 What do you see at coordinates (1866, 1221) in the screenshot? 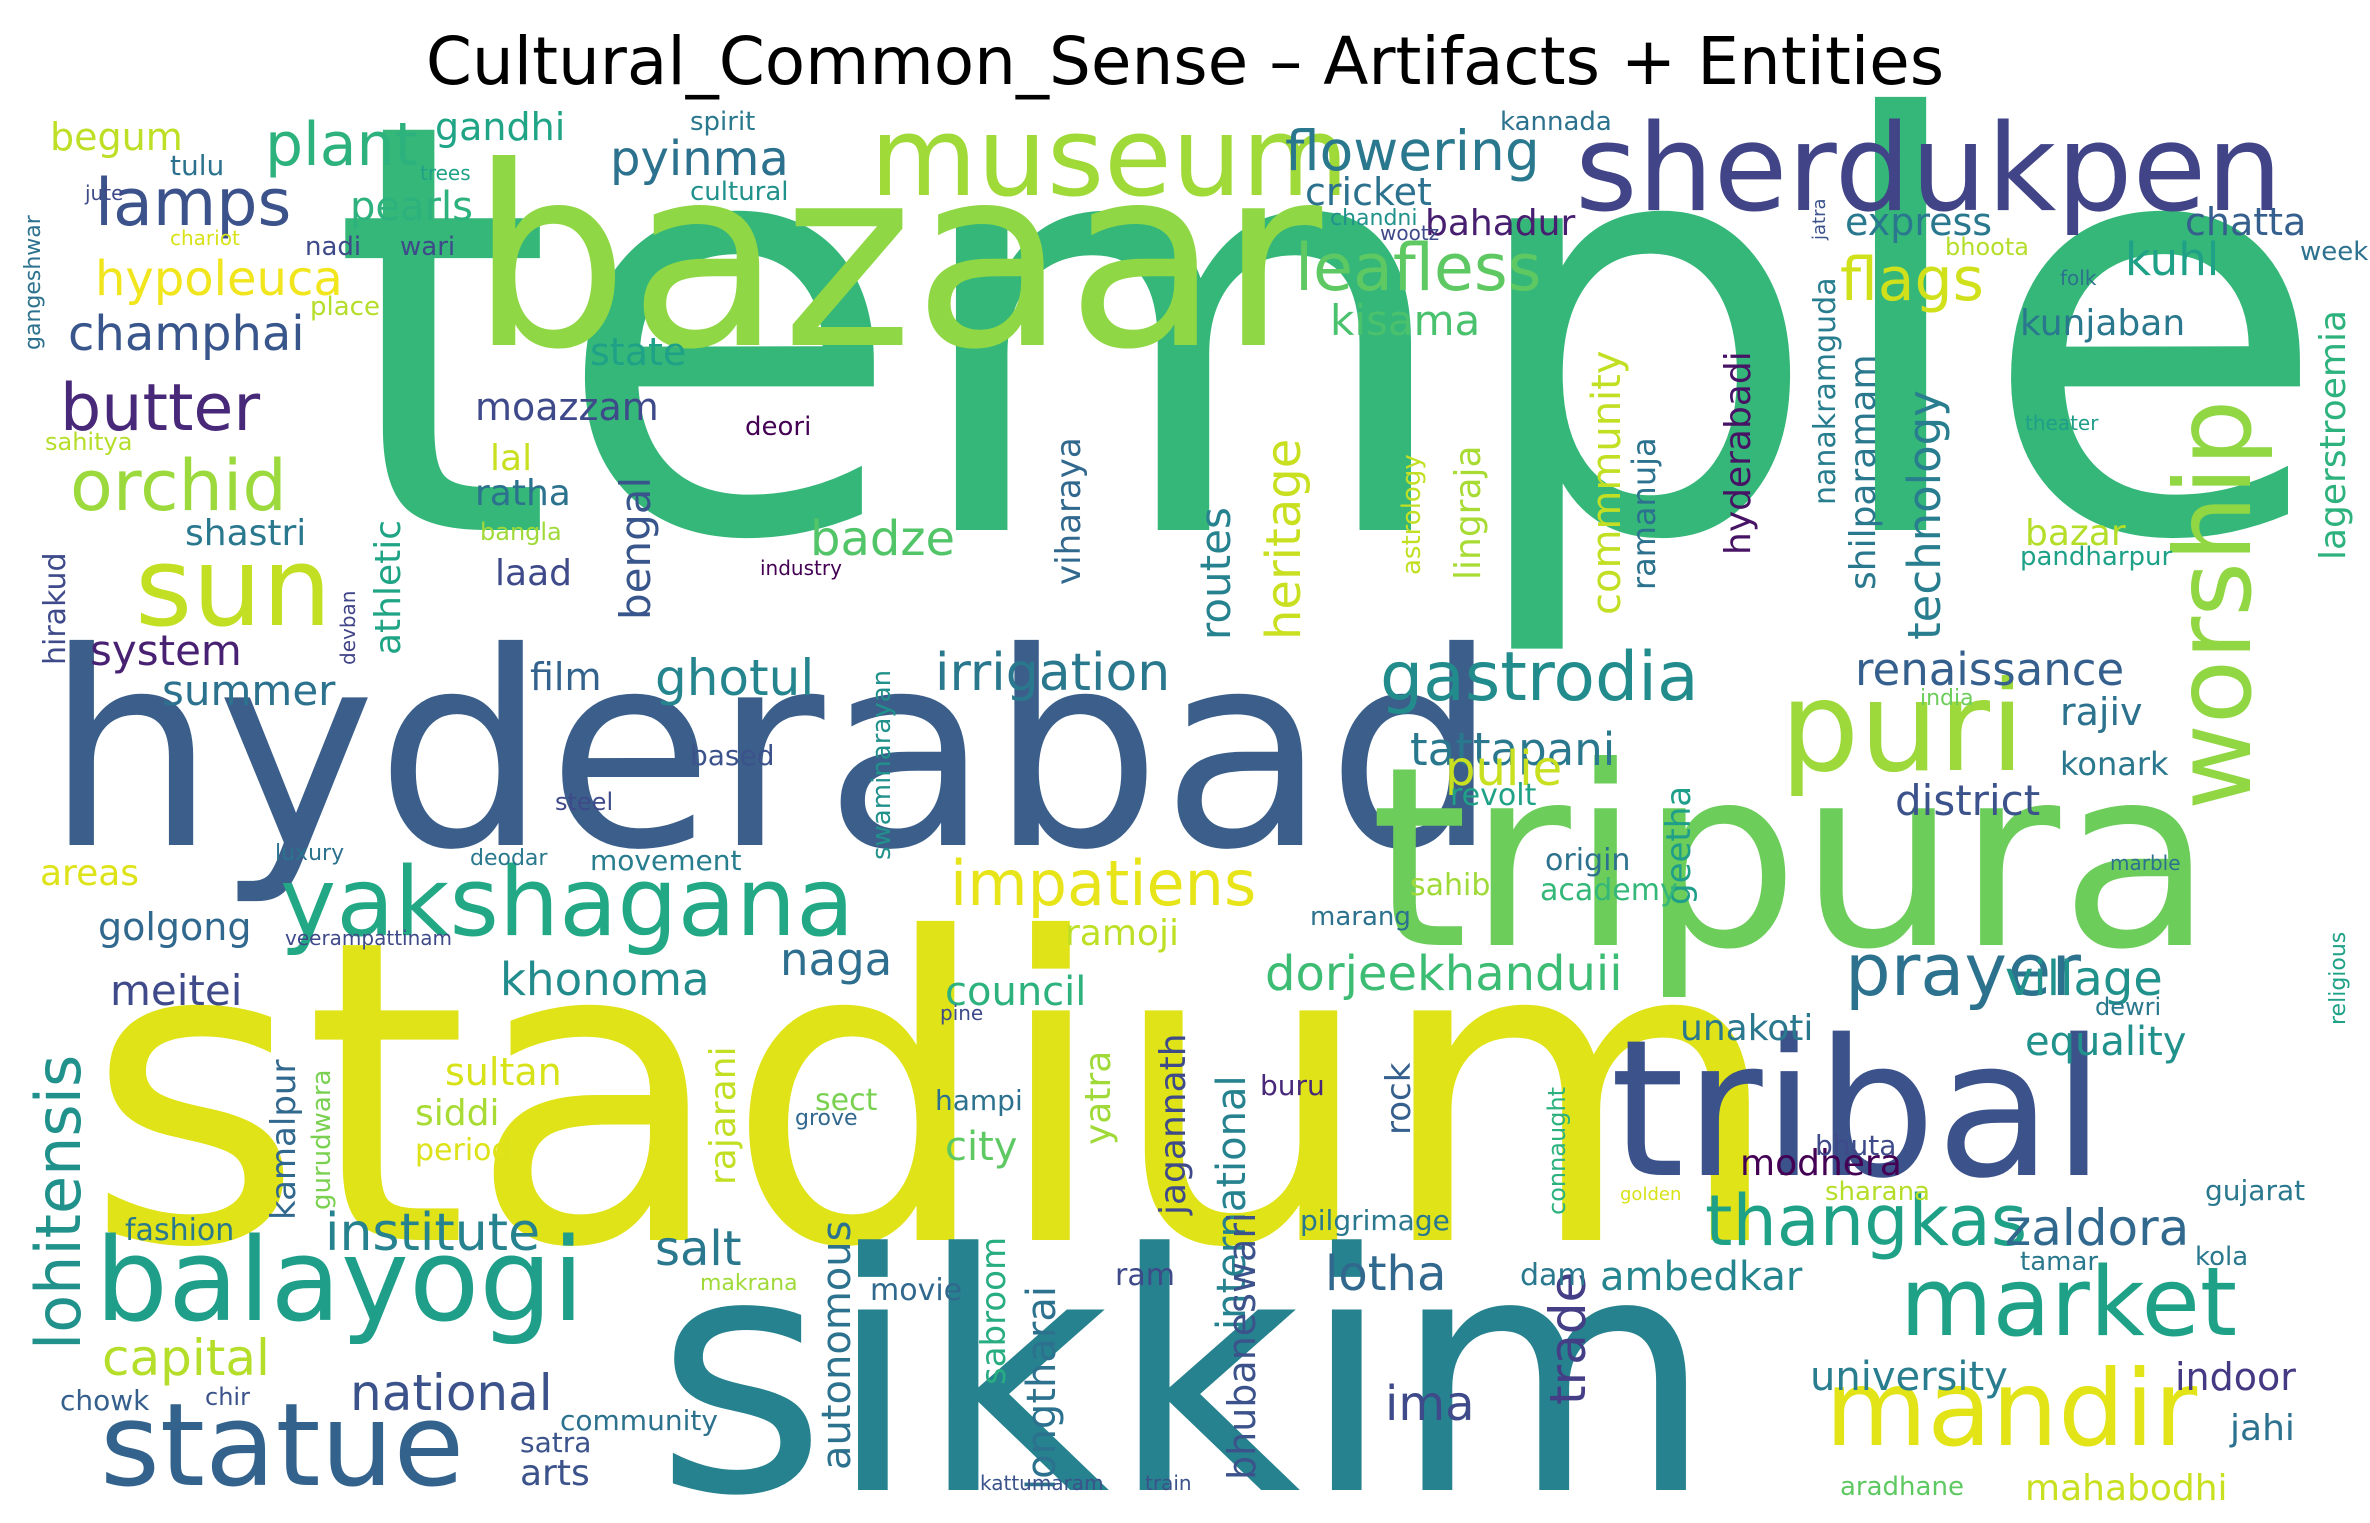
I see `word-thangkas: thangkas` at bounding box center [1866, 1221].